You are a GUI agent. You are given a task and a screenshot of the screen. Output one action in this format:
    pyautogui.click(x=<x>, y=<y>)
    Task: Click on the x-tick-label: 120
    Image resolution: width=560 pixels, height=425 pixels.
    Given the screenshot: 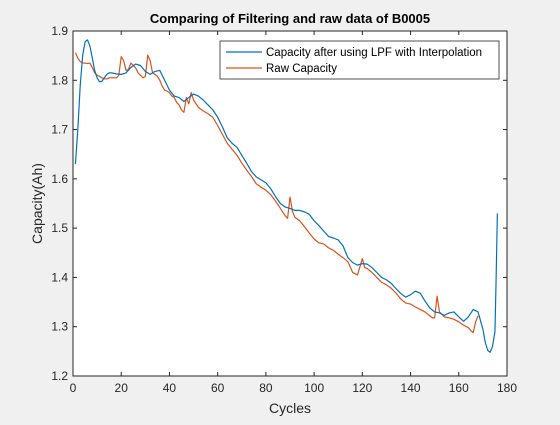 What is the action you would take?
    pyautogui.click(x=362, y=388)
    